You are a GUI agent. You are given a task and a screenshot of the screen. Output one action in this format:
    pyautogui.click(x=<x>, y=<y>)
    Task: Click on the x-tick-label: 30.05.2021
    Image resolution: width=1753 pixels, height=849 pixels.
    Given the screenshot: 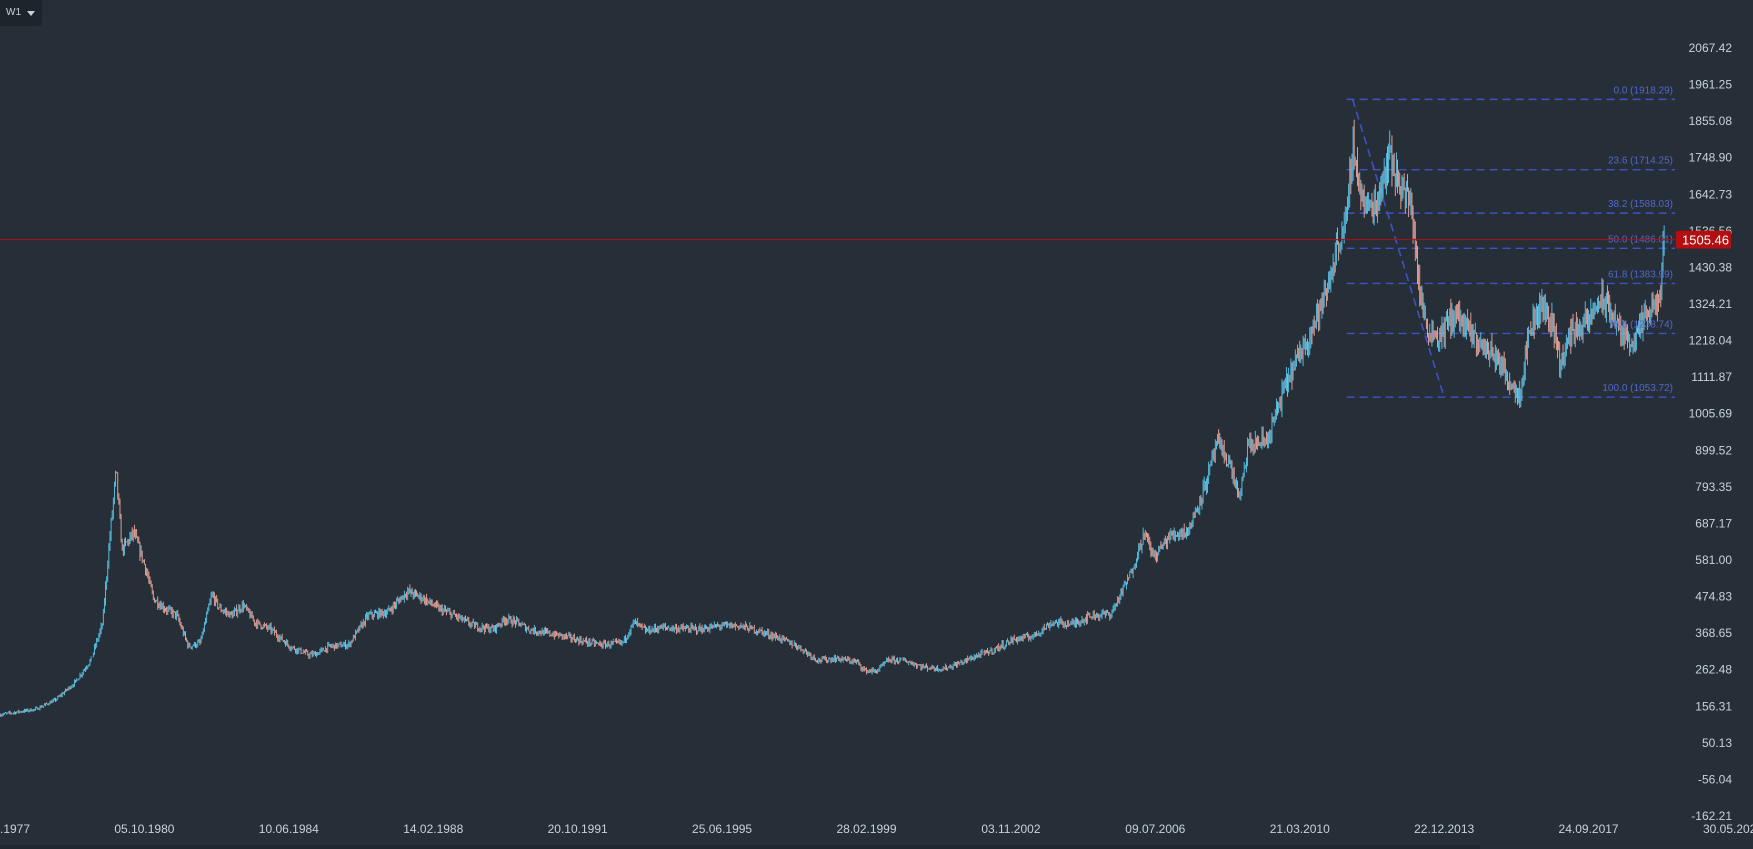 What is the action you would take?
    pyautogui.click(x=1728, y=829)
    